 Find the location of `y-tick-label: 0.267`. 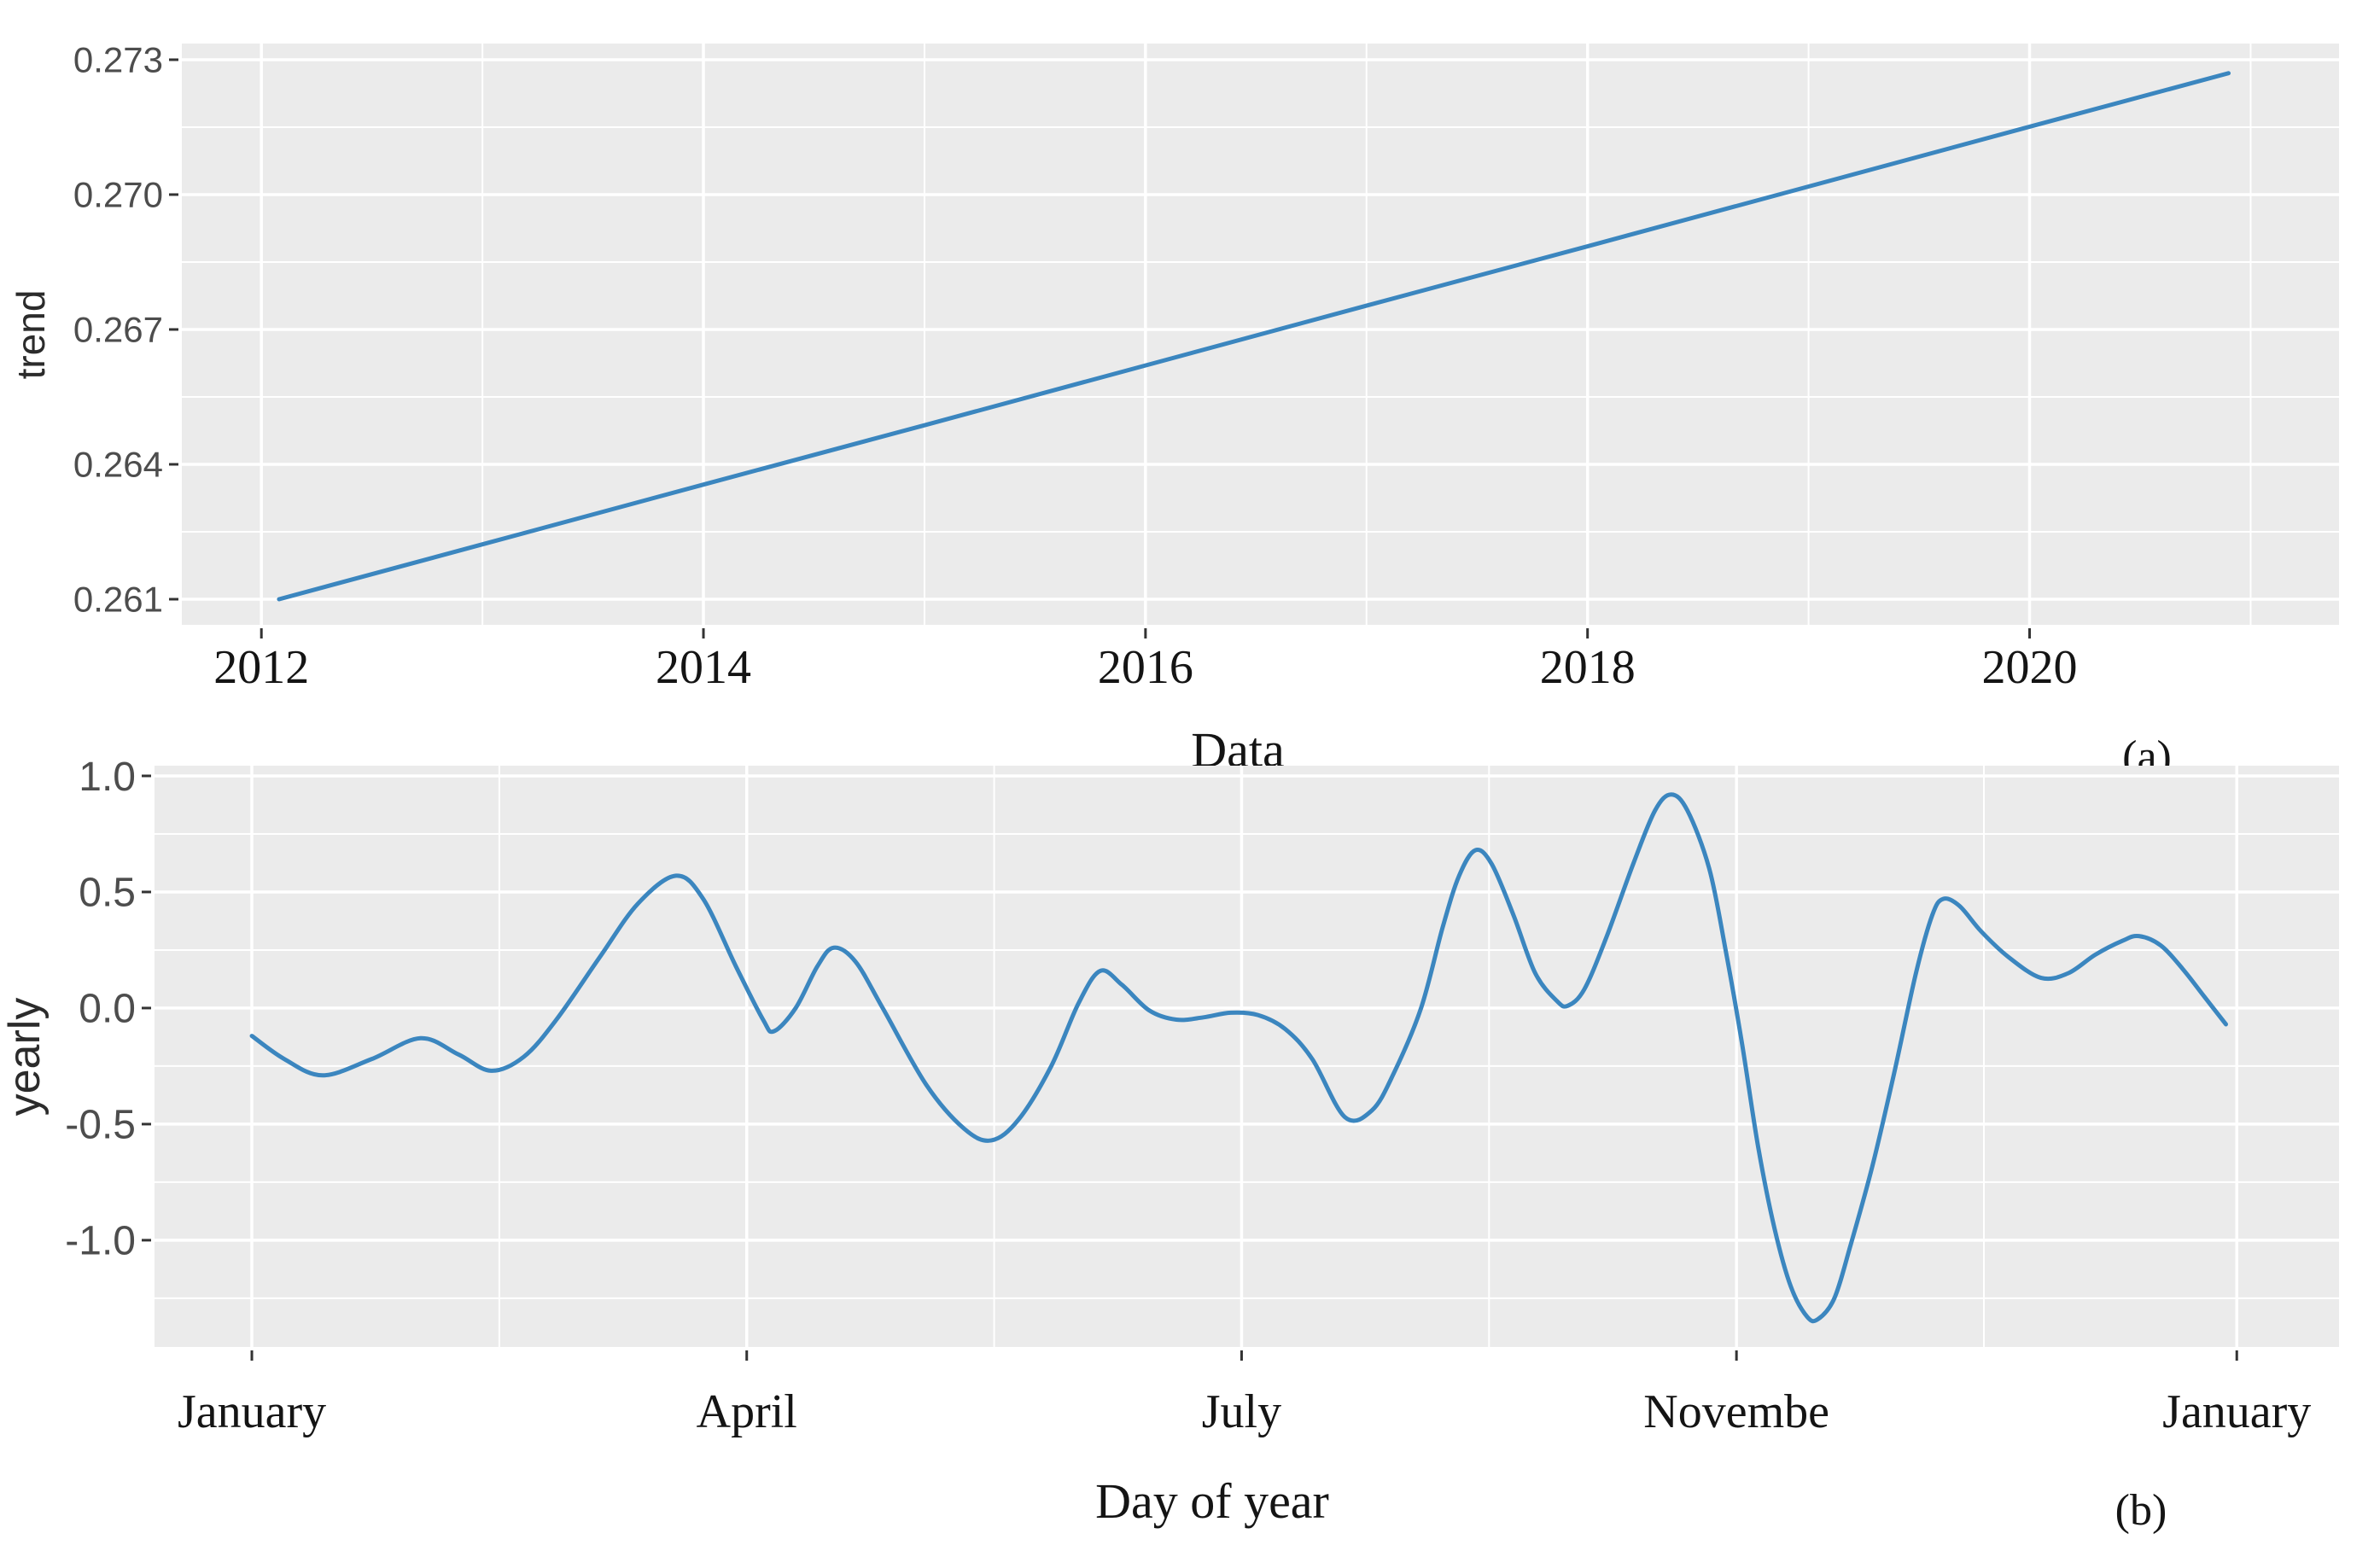

y-tick-label: 0.267 is located at coordinates (118, 330).